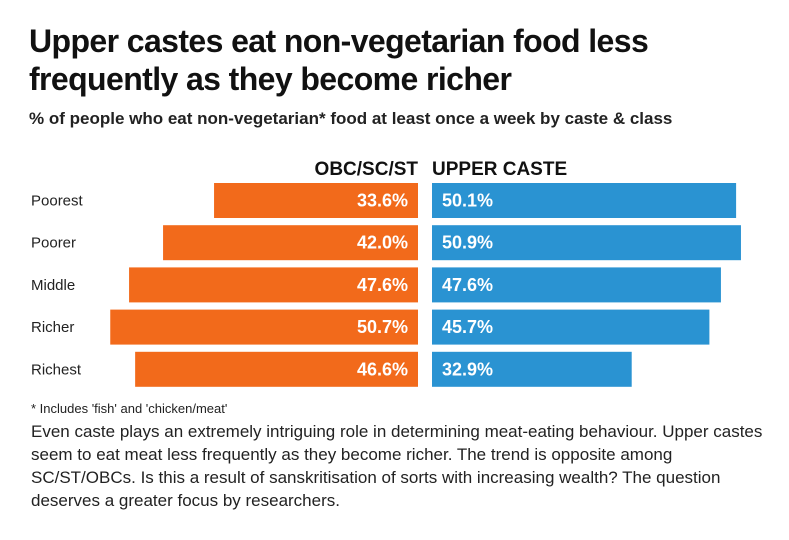  Describe the element at coordinates (129, 408) in the screenshot. I see `footnote: * Includes 'fish' and 'chicken/meat'` at that location.